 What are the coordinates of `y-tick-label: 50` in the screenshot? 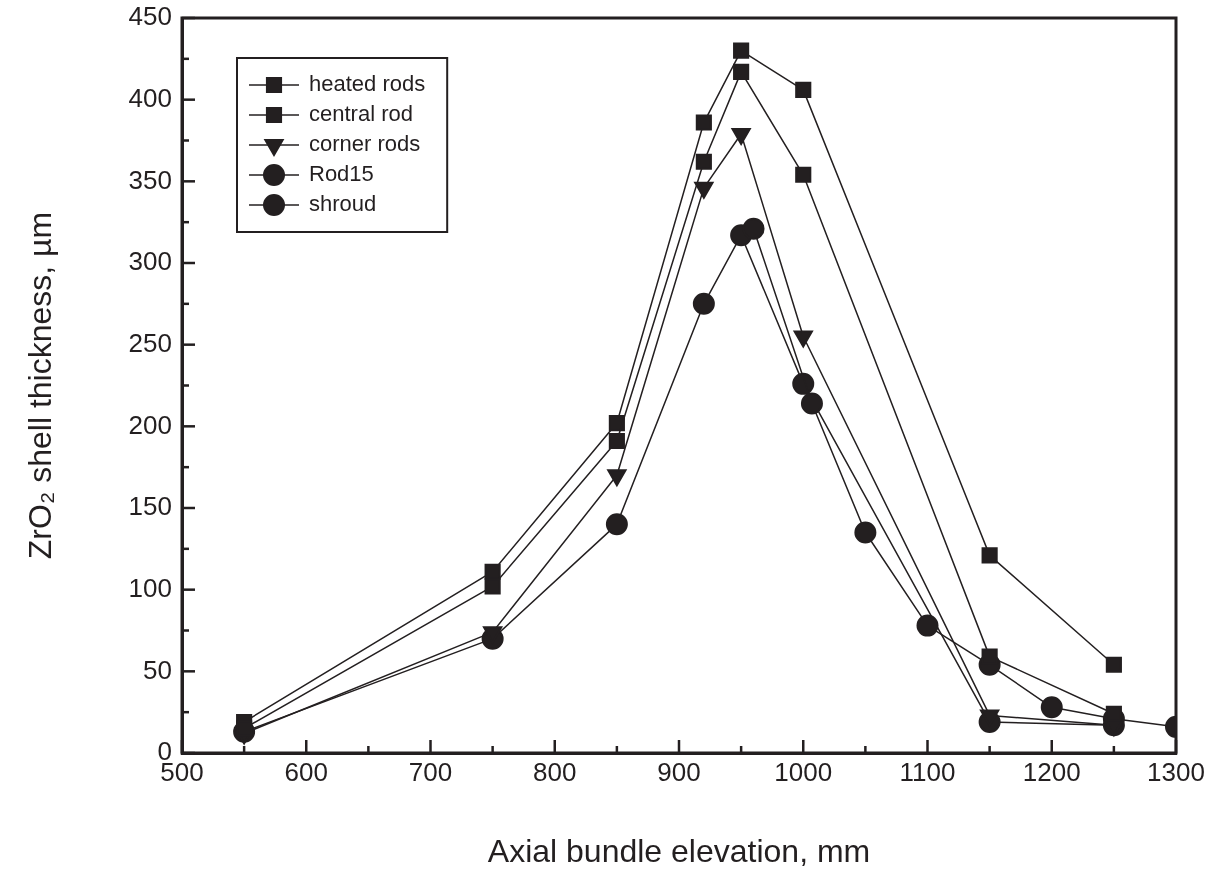 It's located at (157, 669).